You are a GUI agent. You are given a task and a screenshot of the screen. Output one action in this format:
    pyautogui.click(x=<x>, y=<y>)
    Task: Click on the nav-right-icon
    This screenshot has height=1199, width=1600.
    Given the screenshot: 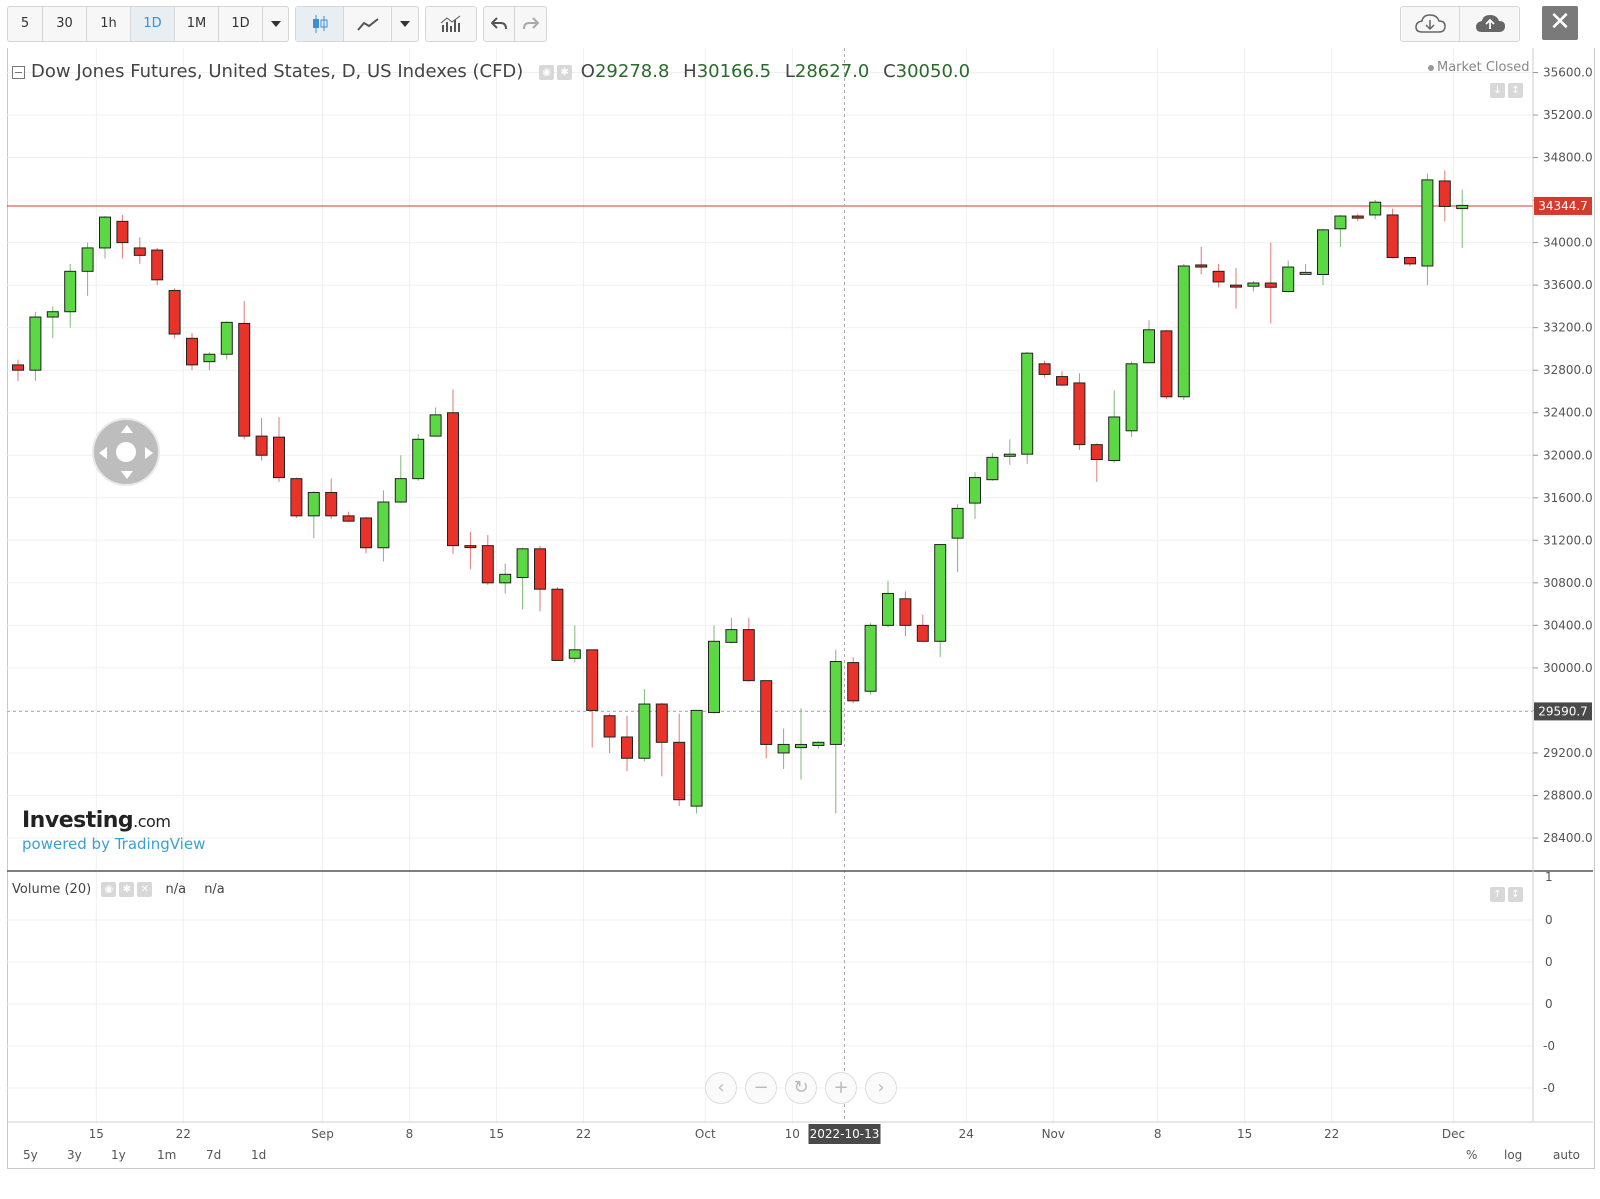 What is the action you would take?
    pyautogui.click(x=149, y=453)
    